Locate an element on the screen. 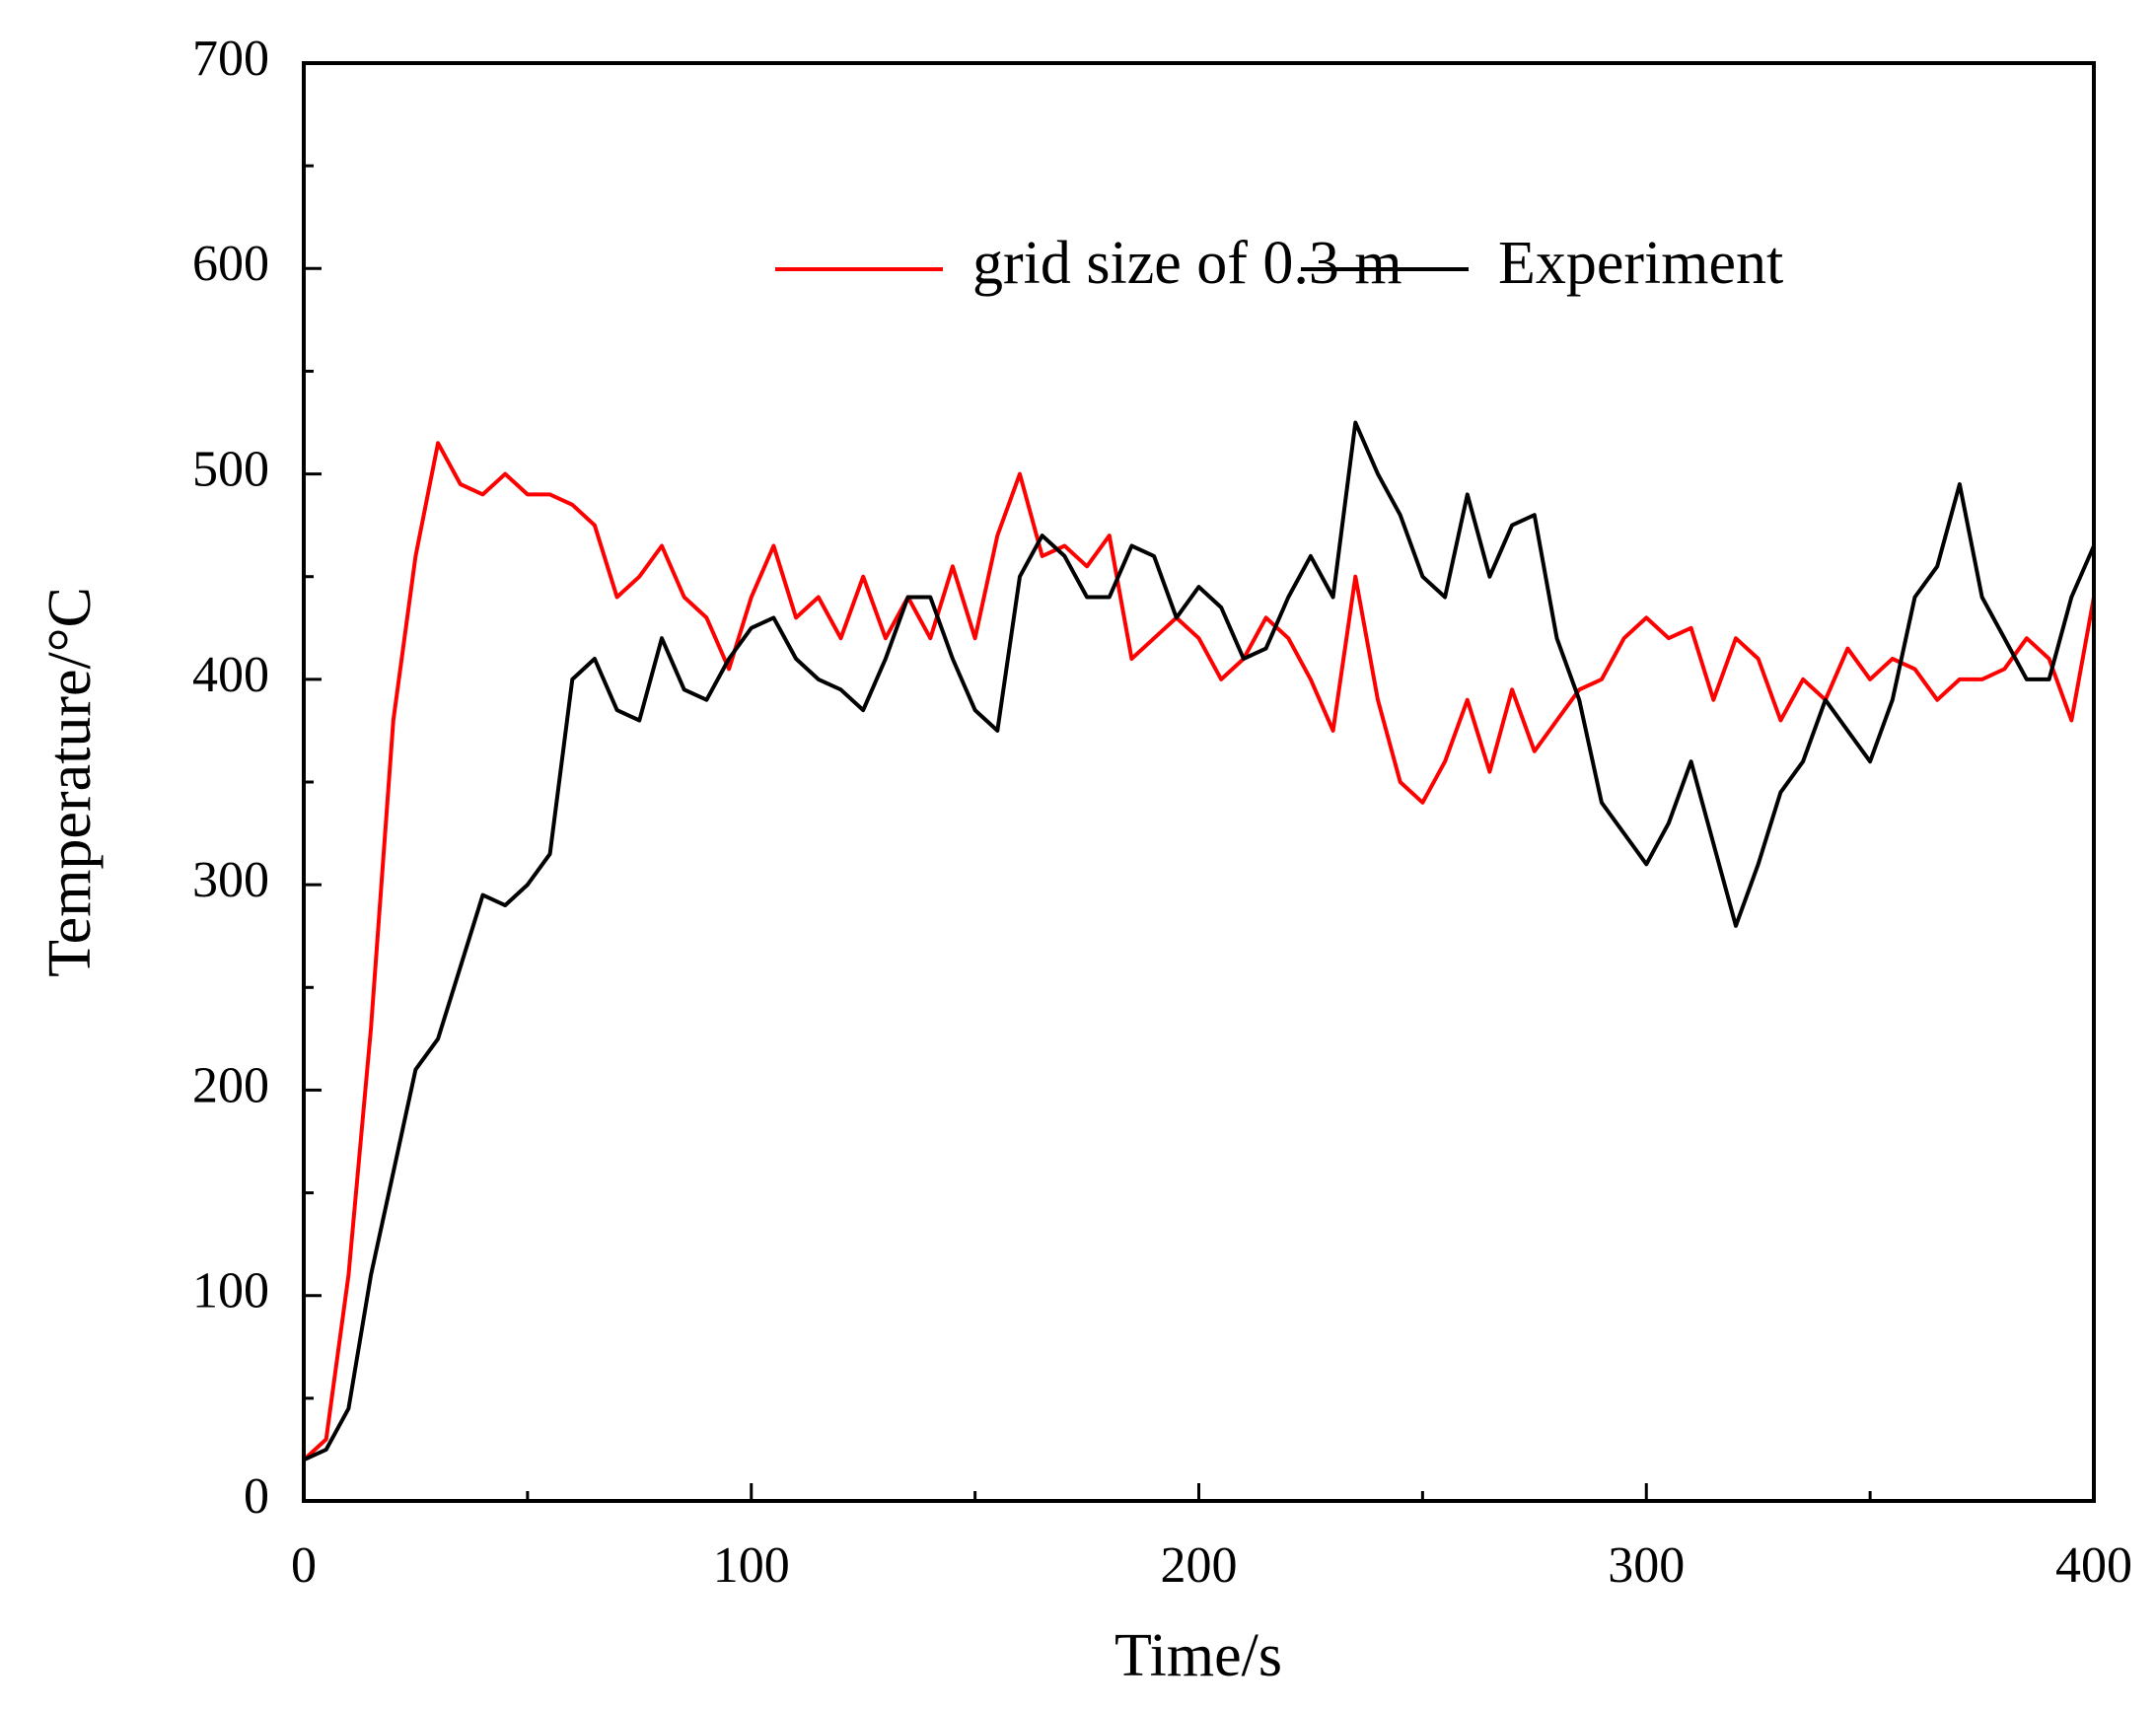 This screenshot has height=1711, width=2156. y-tick-label: 0 is located at coordinates (256, 1496).